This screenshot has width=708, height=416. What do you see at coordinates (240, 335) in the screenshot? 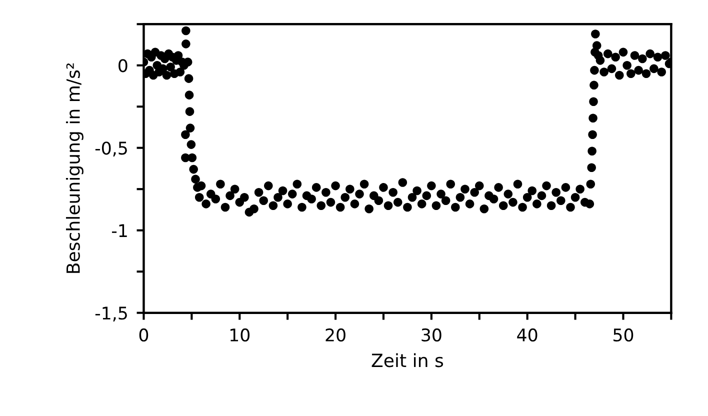
I see `x-tick-label: 10` at bounding box center [240, 335].